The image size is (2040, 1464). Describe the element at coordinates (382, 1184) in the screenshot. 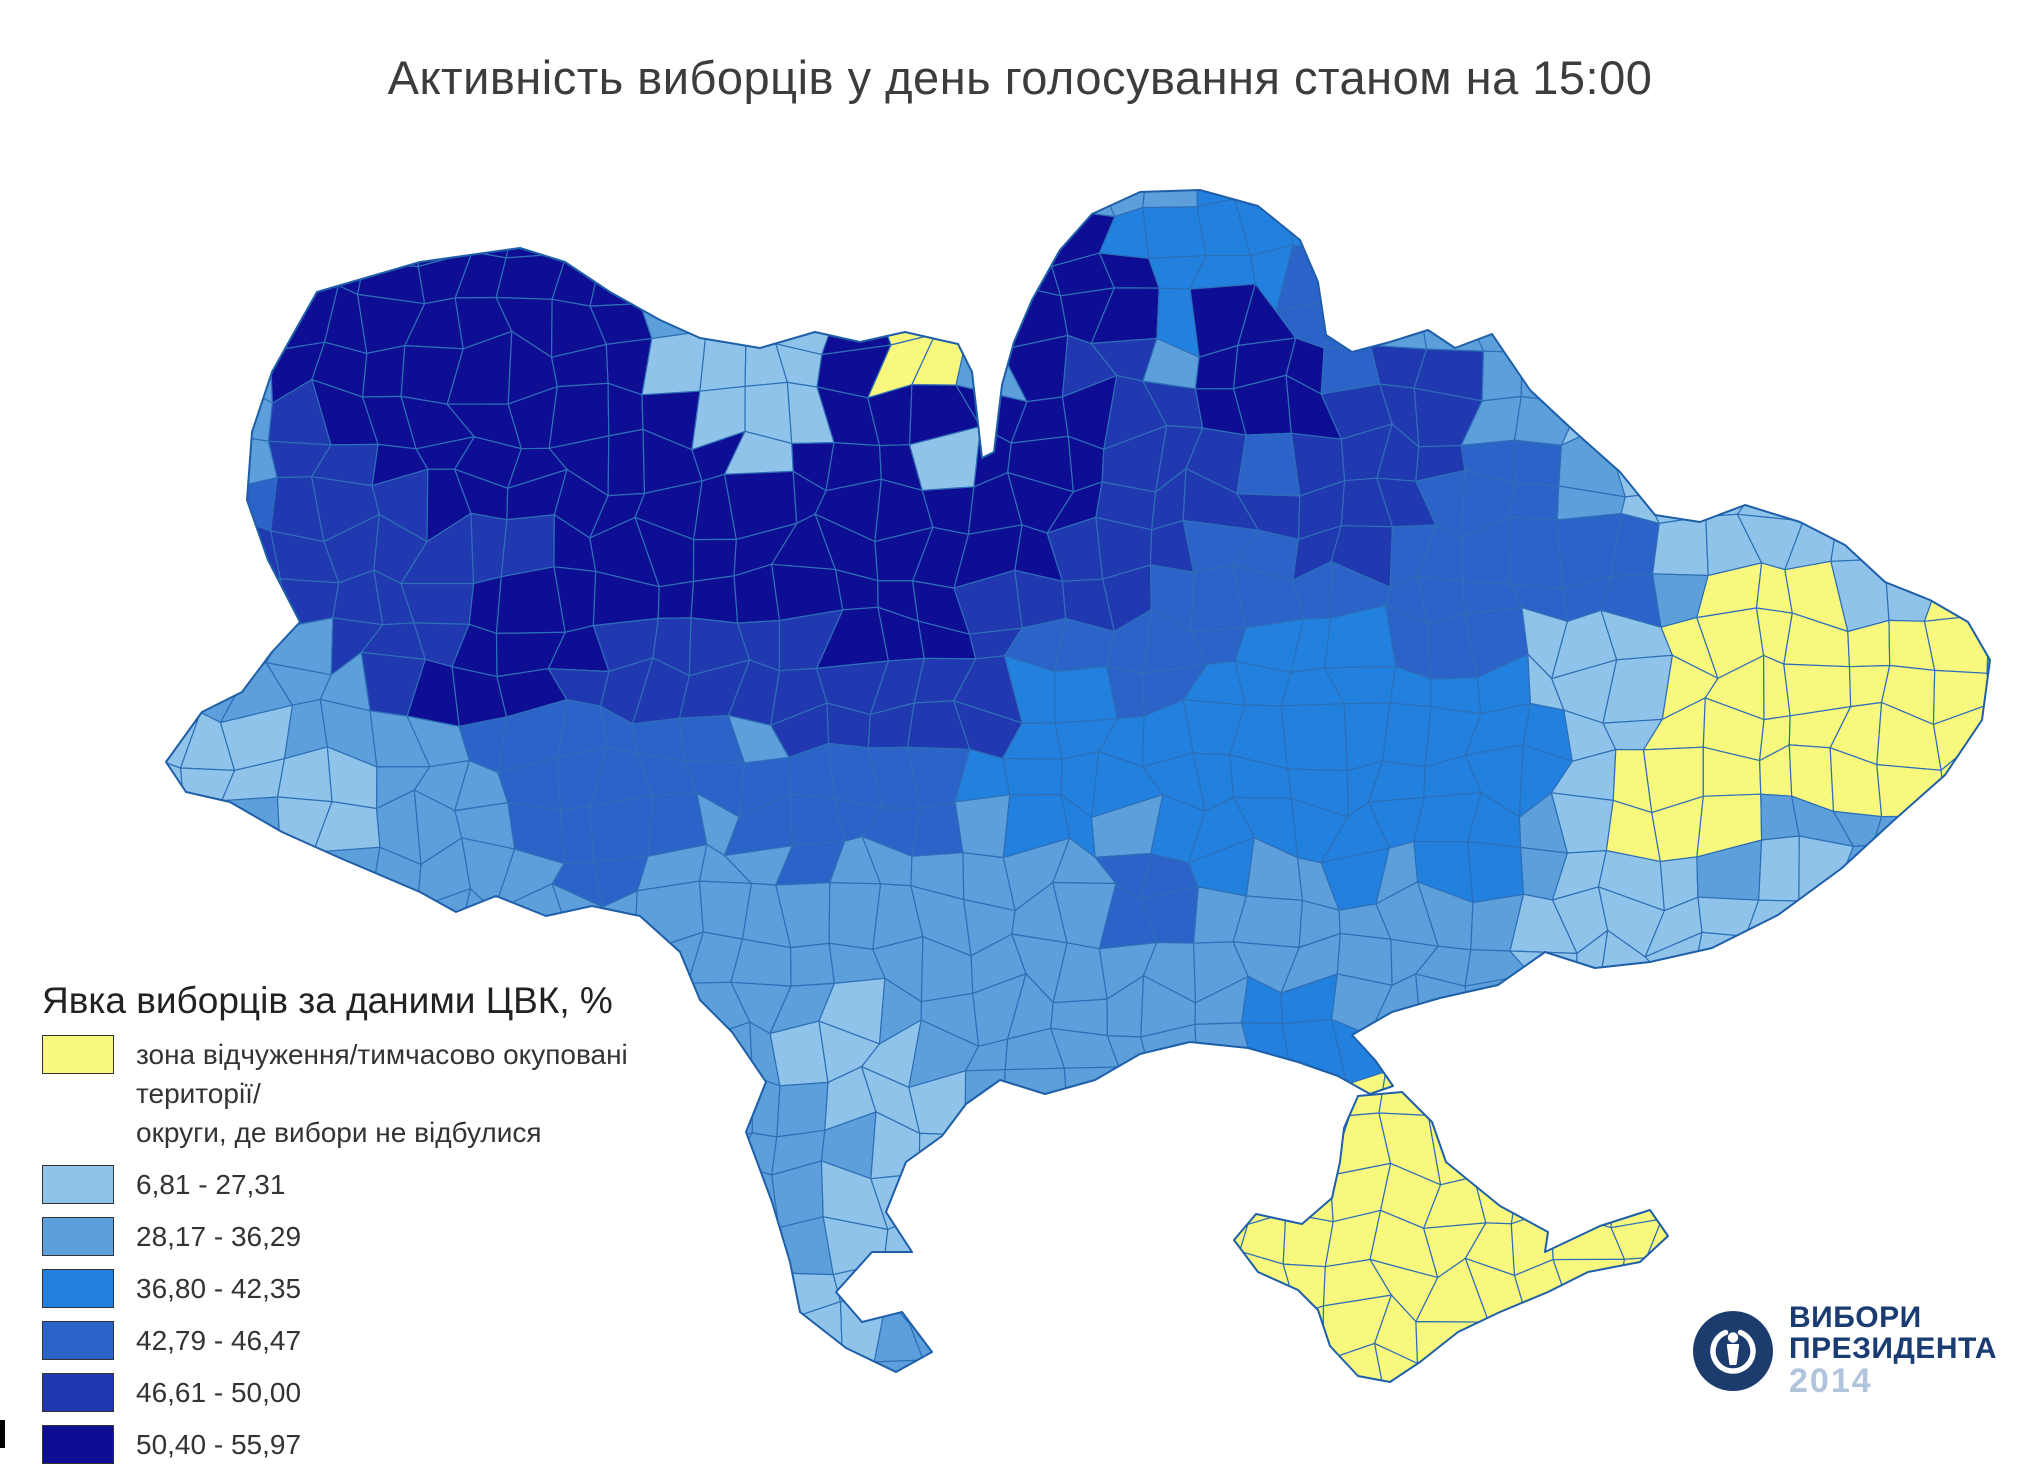

I see `legend-row: 6,81 - 27,31` at that location.